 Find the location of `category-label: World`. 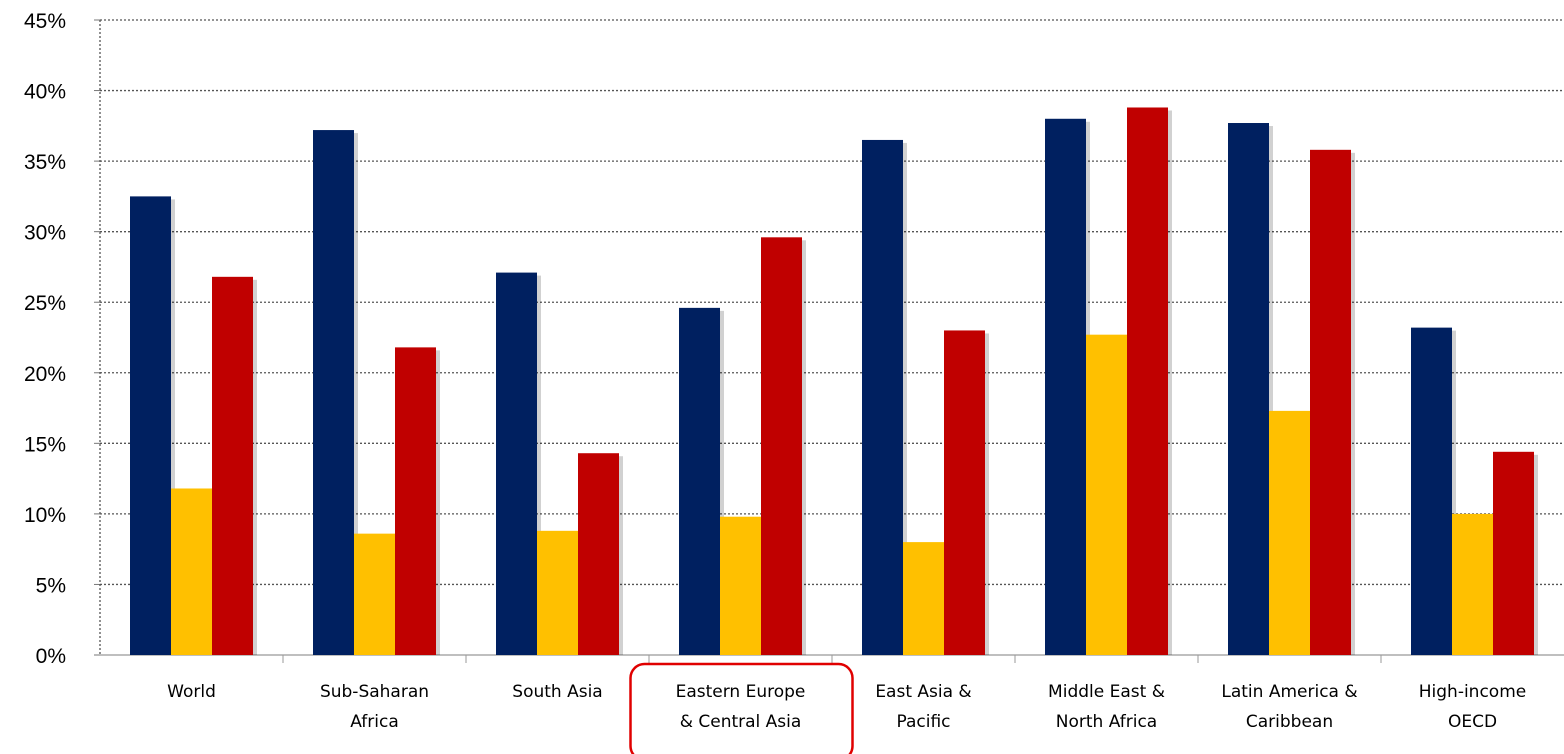

category-label: World is located at coordinates (191, 692).